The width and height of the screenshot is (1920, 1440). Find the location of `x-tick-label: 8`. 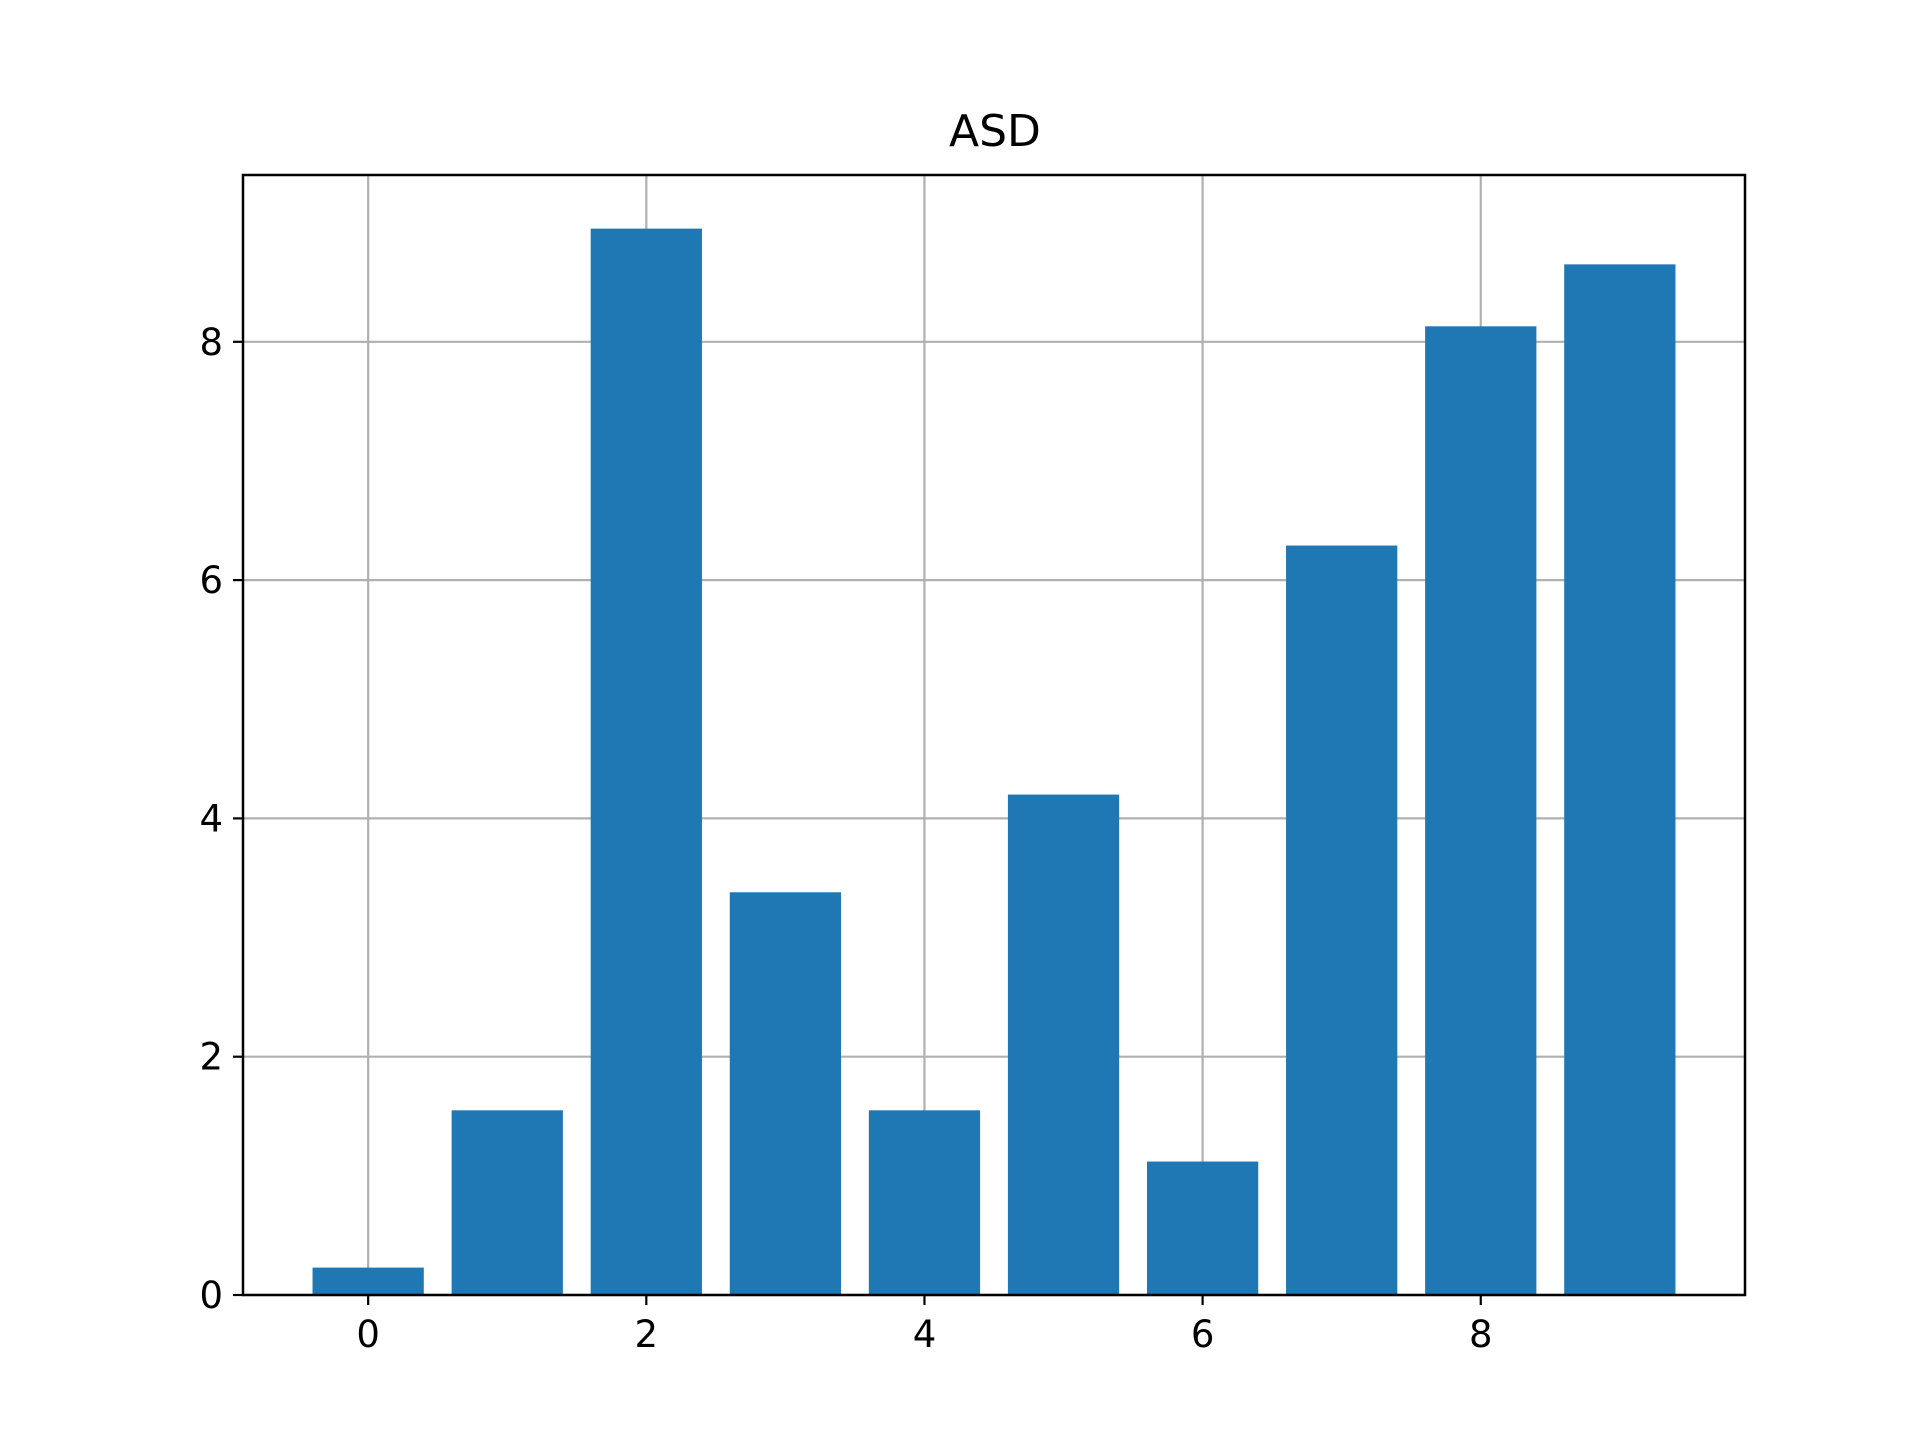

x-tick-label: 8 is located at coordinates (1481, 1334).